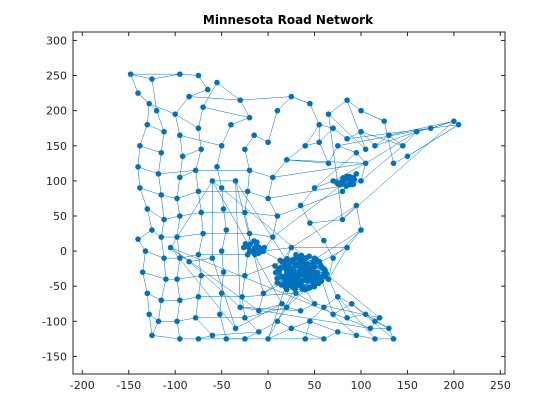  I want to click on y-tick-label: 50, so click(60, 216).